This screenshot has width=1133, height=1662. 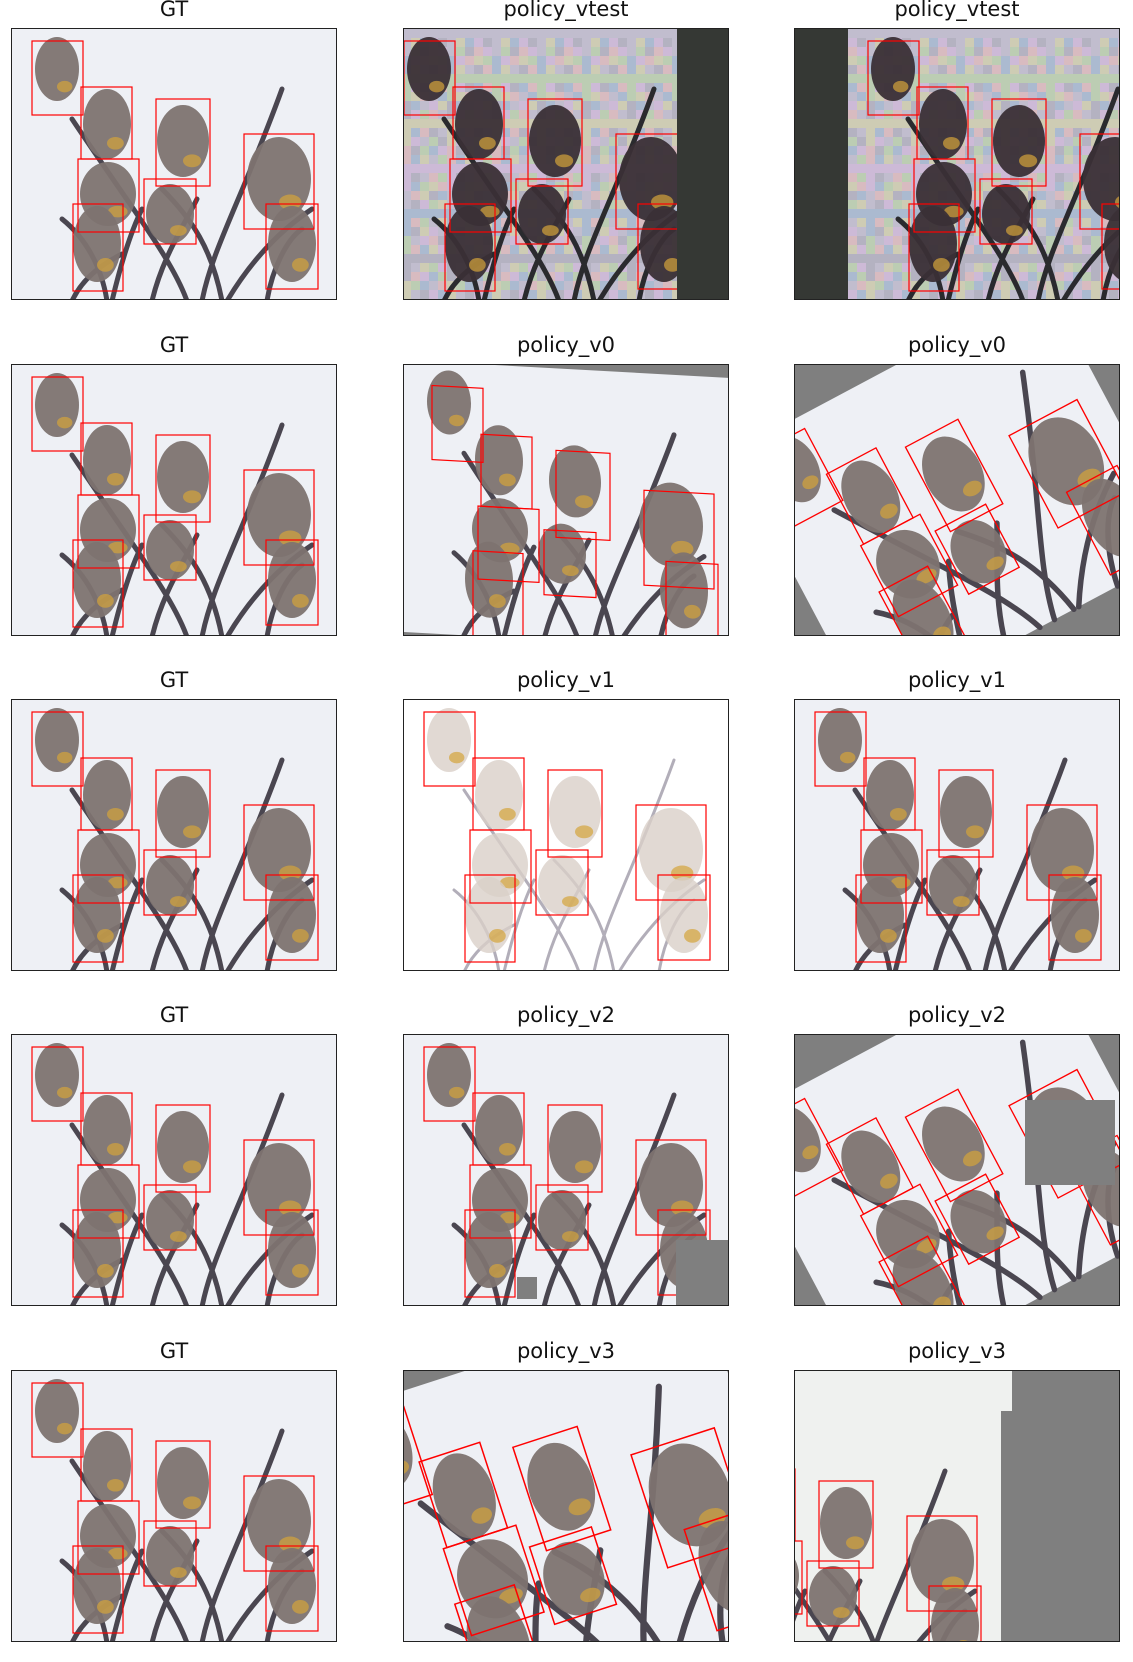 What do you see at coordinates (566, 680) in the screenshot?
I see `panel-title: policy_v1` at bounding box center [566, 680].